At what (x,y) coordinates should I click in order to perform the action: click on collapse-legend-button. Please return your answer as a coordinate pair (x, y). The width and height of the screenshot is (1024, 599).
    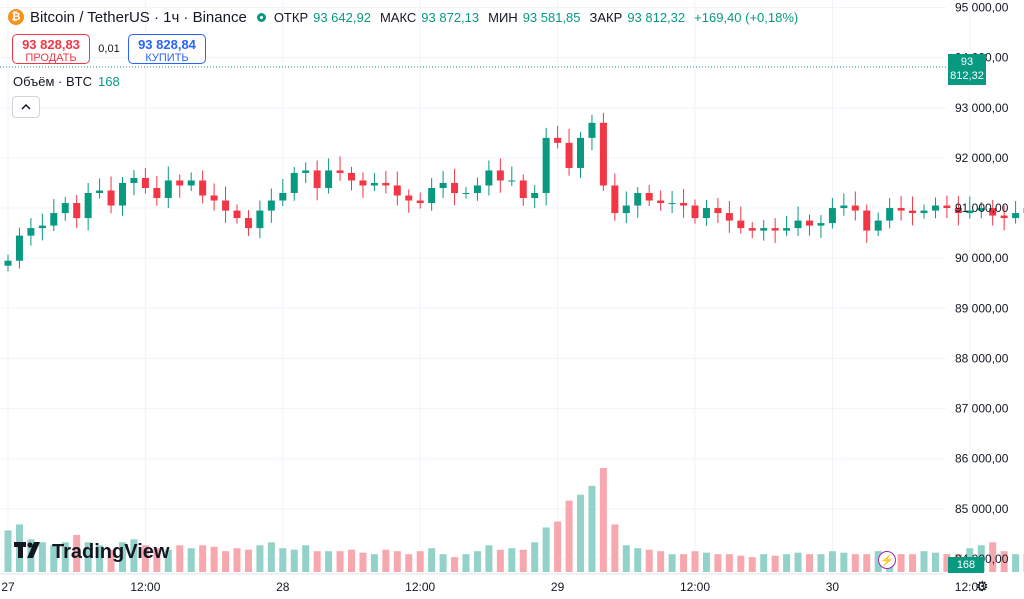
    Looking at the image, I should click on (26, 107).